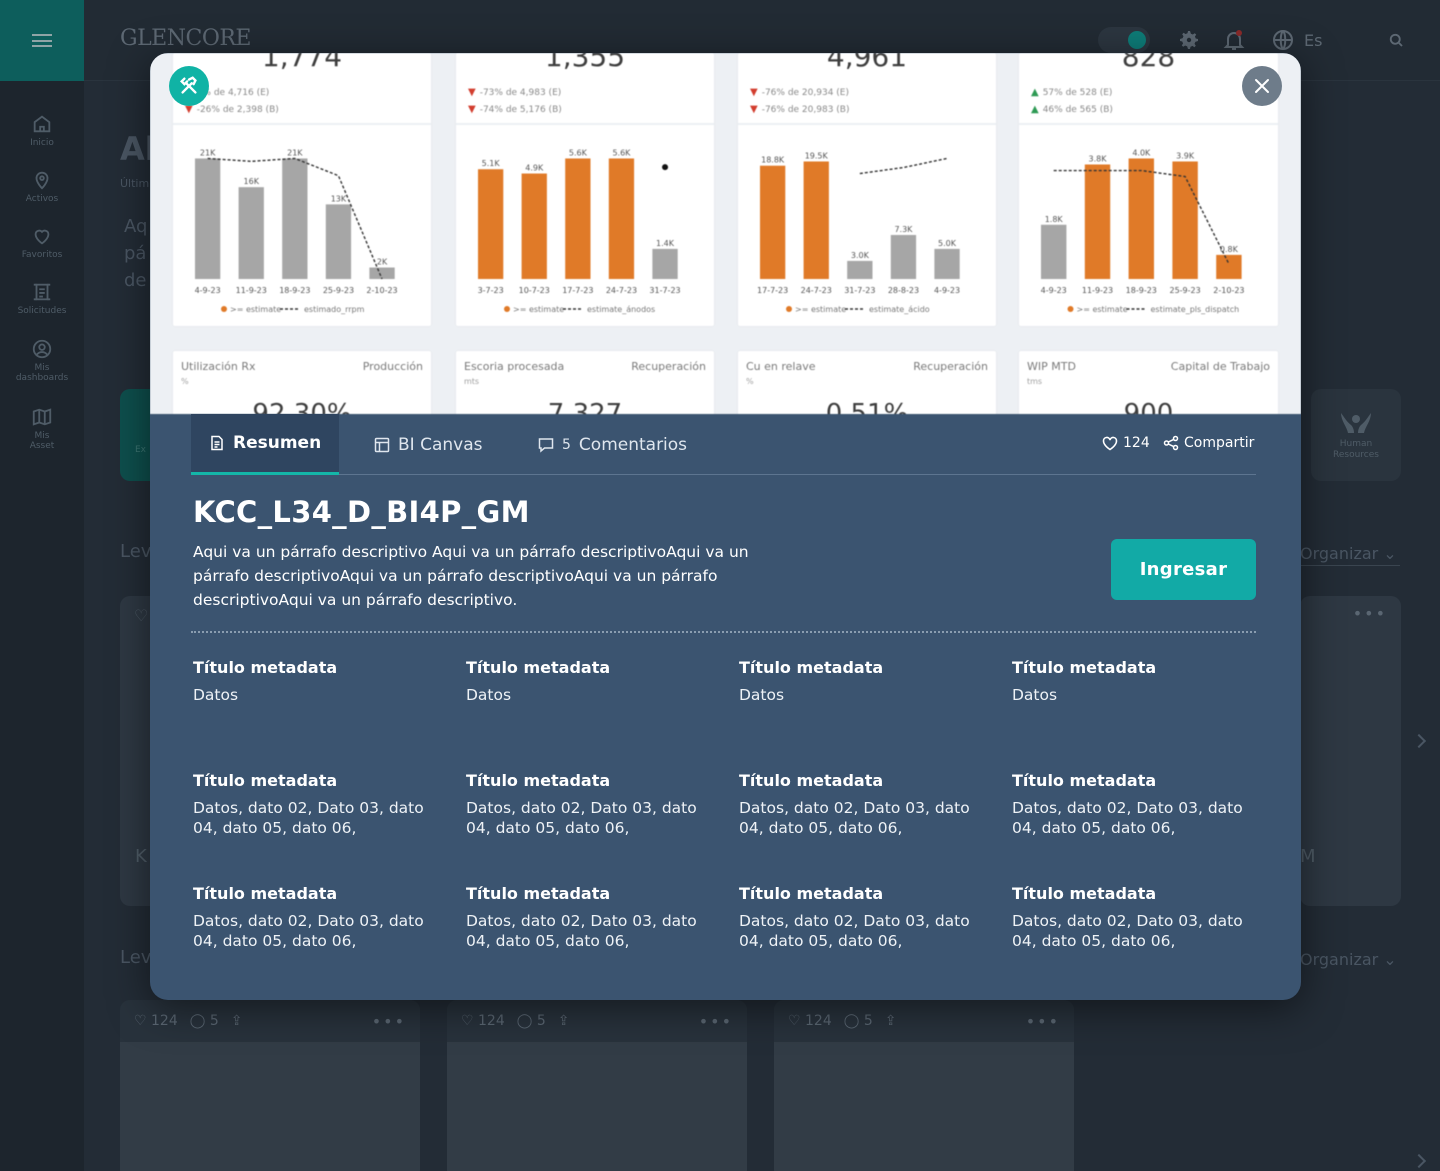  I want to click on chart-data-label: 3.8K, so click(1098, 158).